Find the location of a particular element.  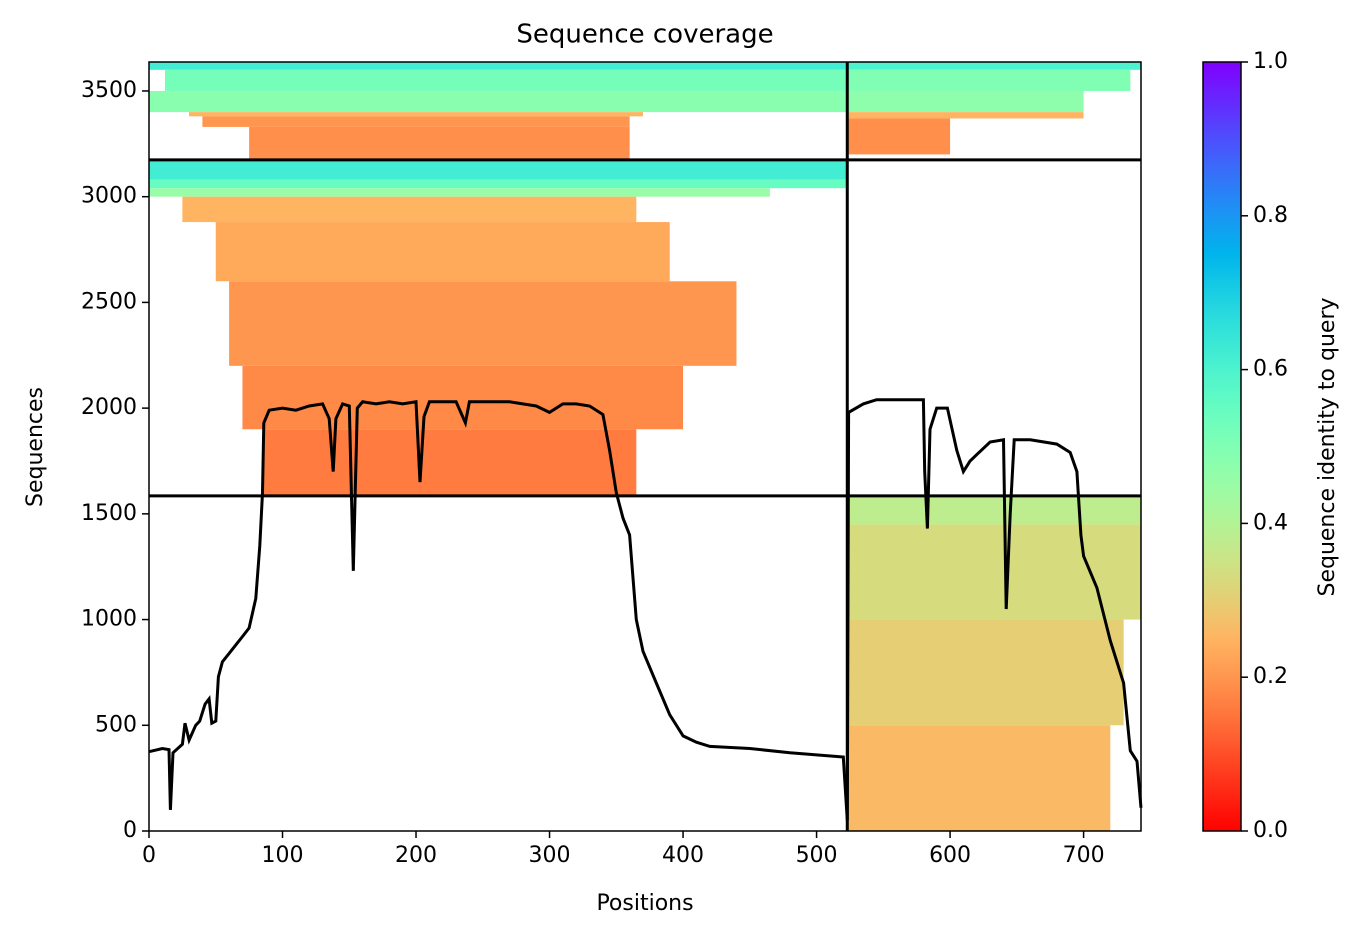

y-tick-label: 3500 is located at coordinates (109, 90).